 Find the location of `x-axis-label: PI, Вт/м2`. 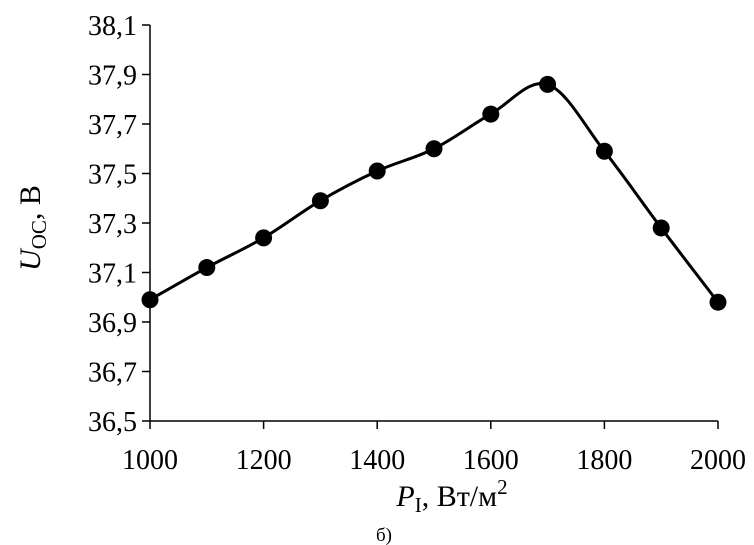

x-axis-label: PI, Вт/м2 is located at coordinates (451, 496).